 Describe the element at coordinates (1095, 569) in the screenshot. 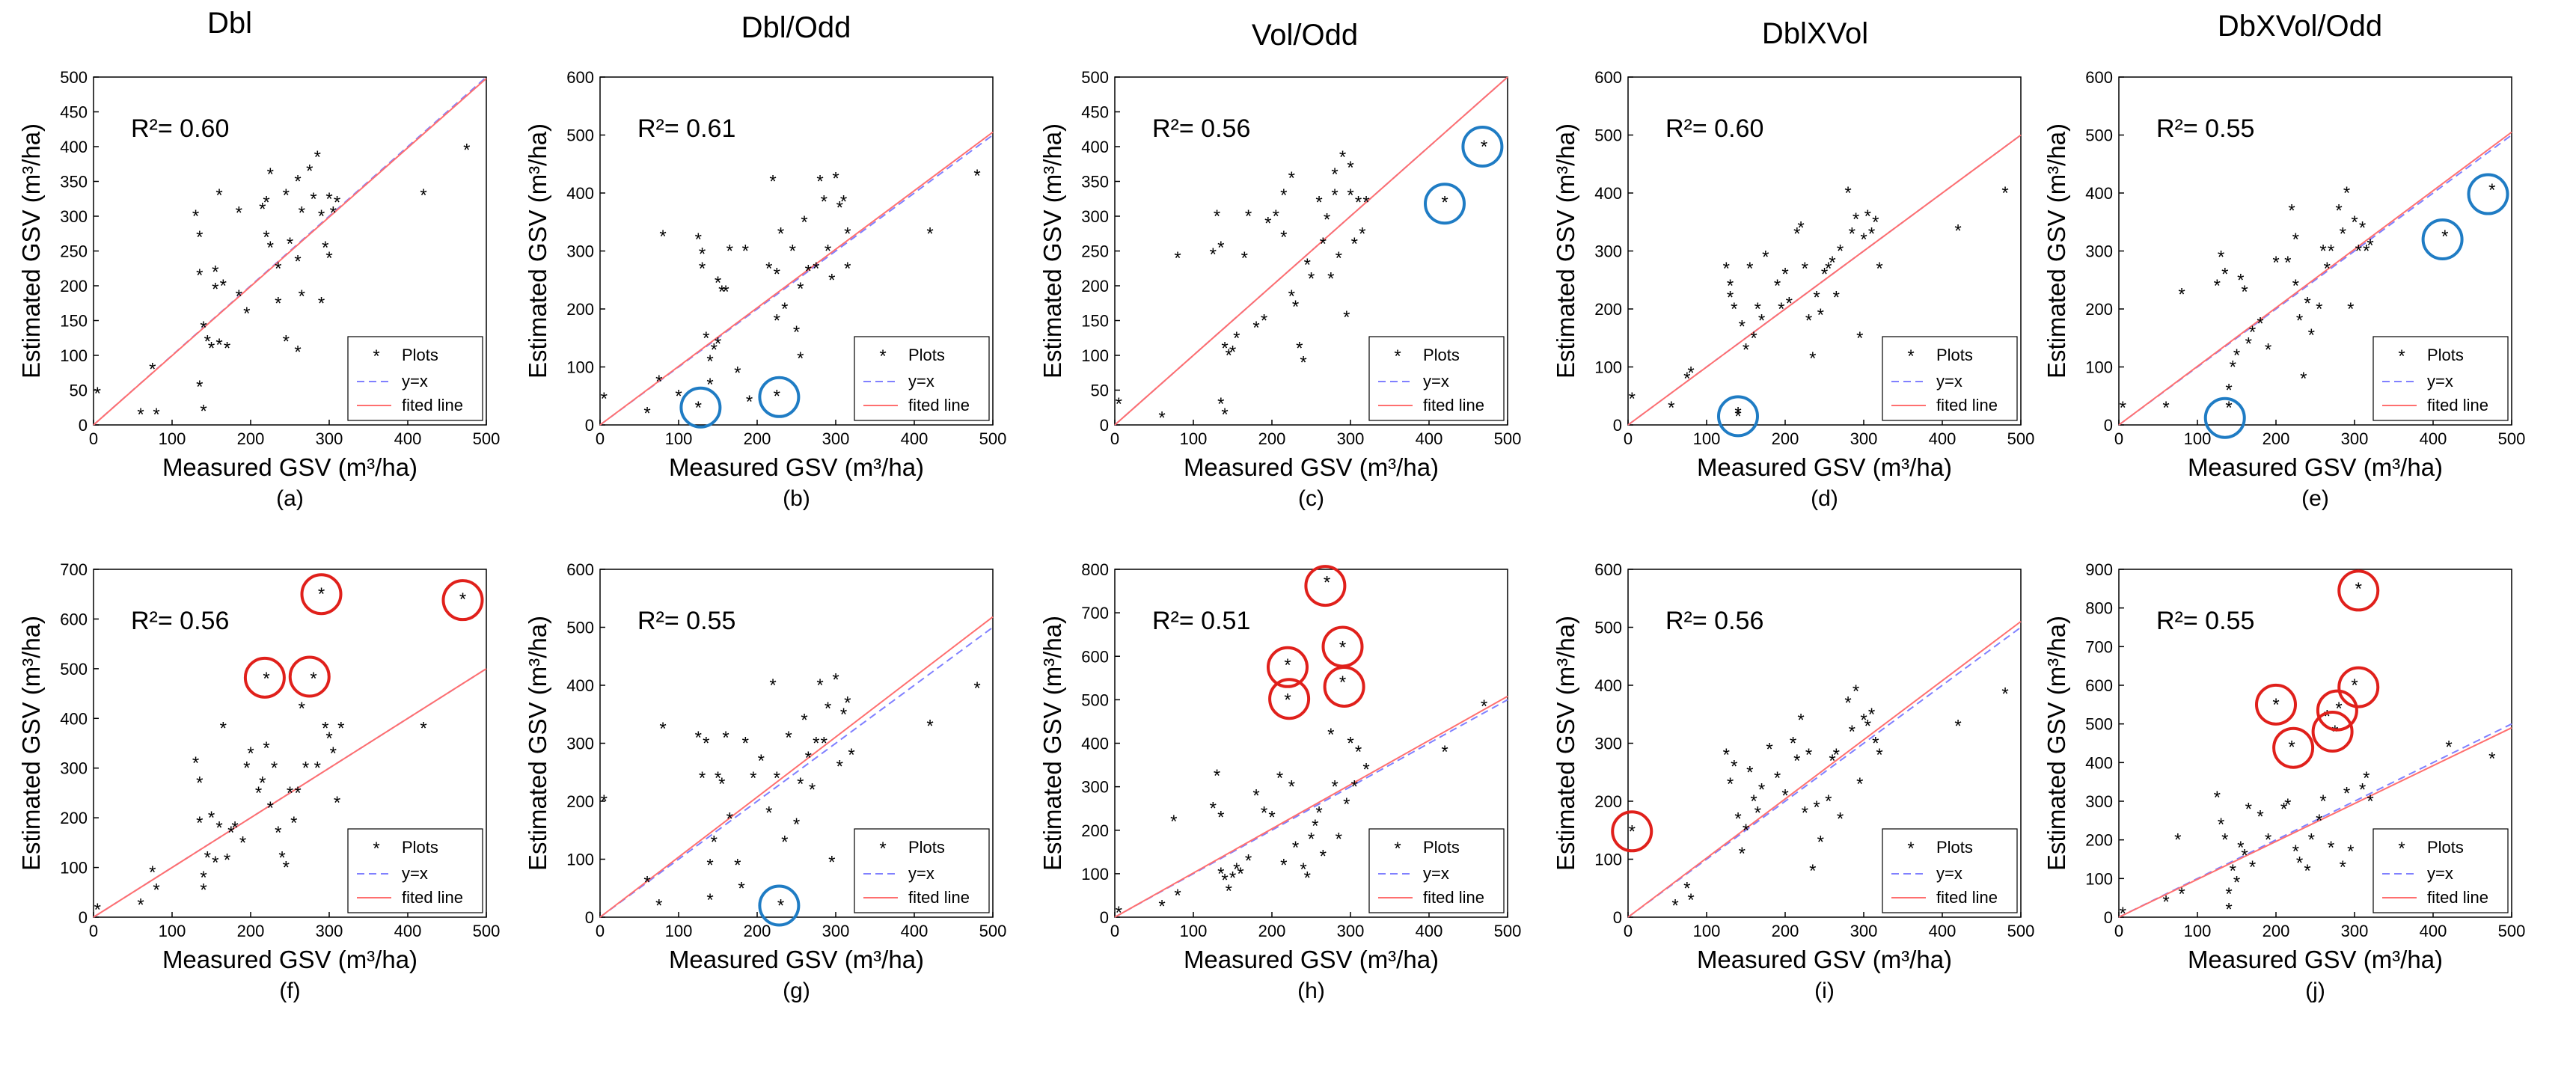

I see `y-tick-label: 800` at that location.